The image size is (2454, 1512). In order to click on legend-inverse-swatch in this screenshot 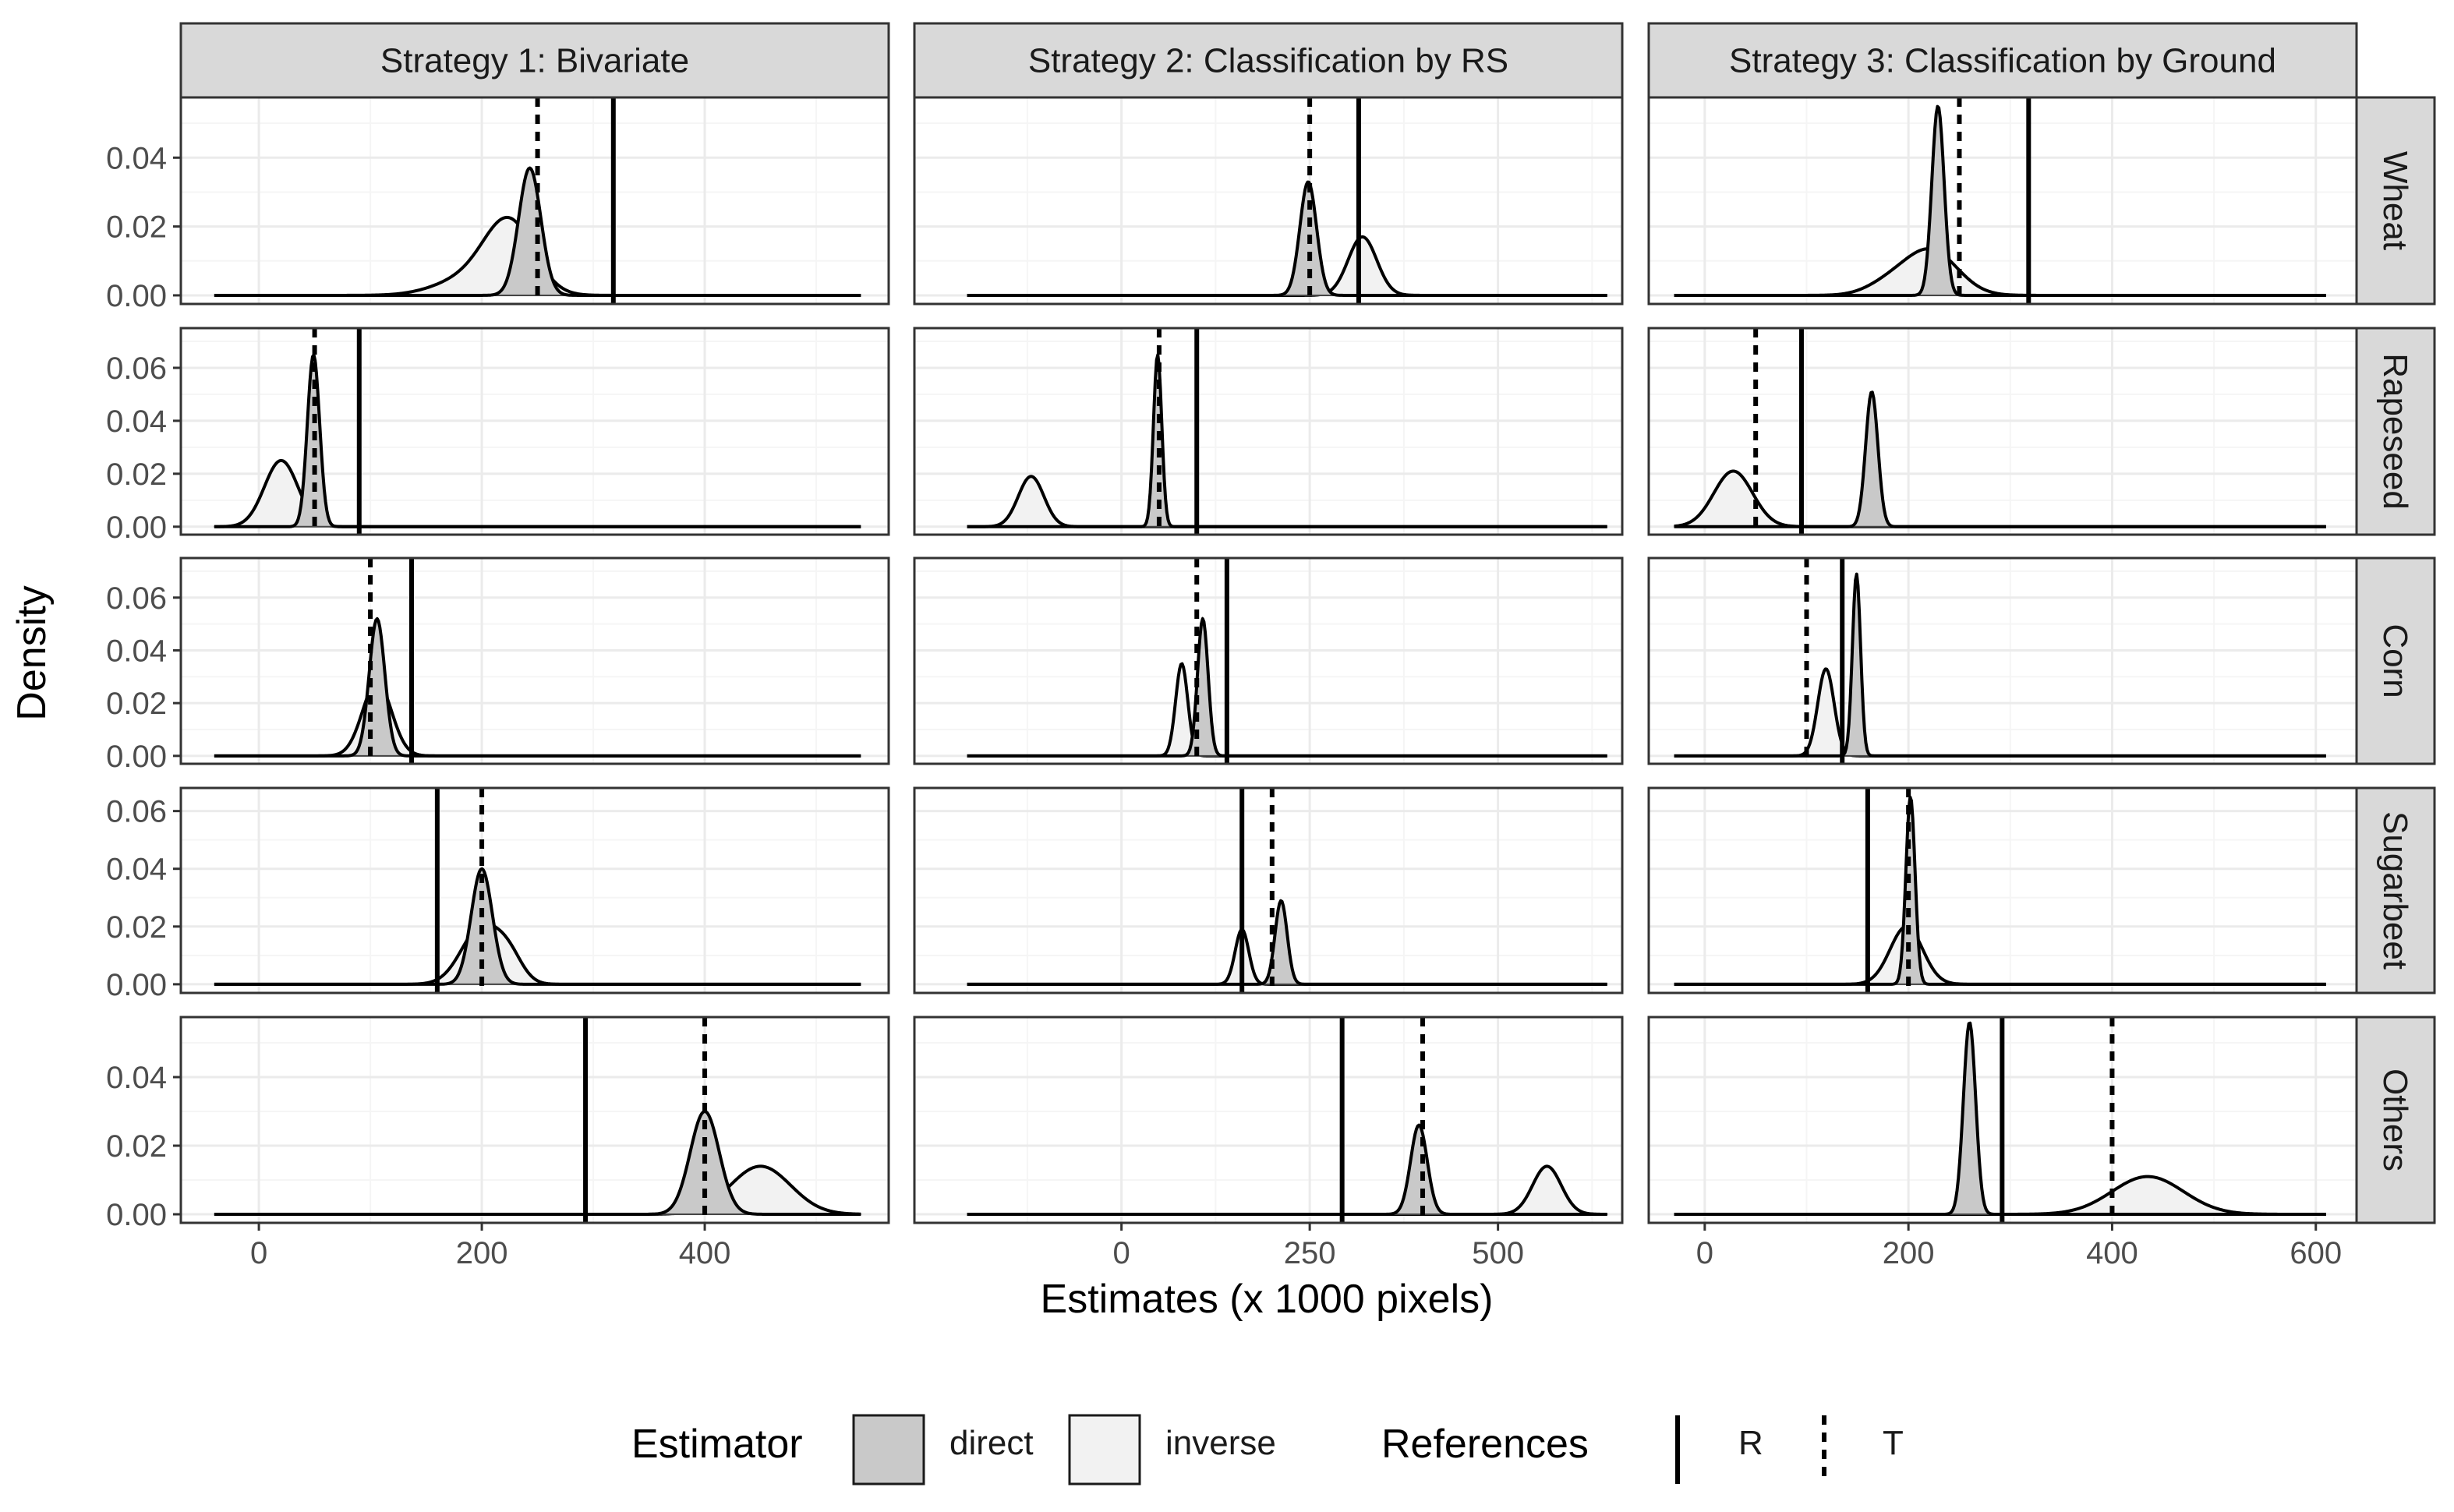, I will do `click(1104, 1450)`.